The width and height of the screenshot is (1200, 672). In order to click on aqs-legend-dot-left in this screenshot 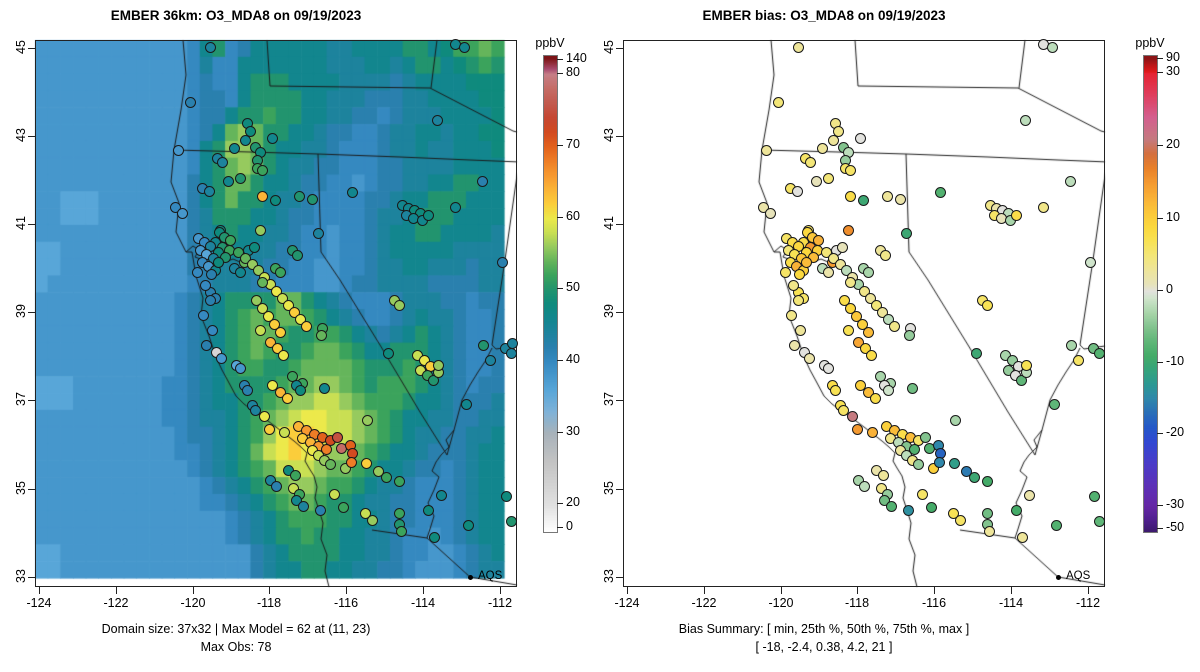, I will do `click(470, 577)`.